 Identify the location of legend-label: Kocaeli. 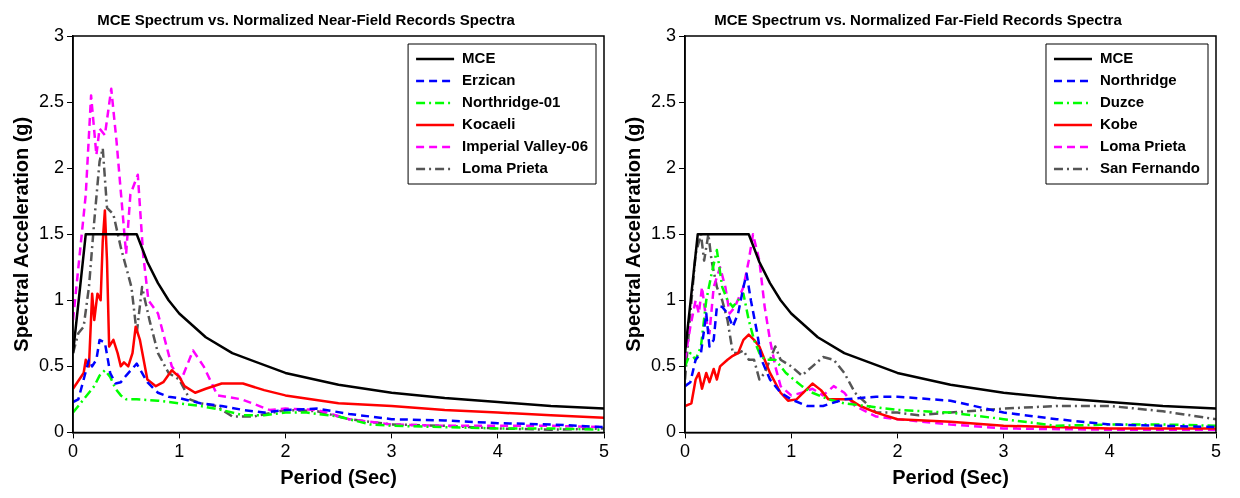
(489, 124).